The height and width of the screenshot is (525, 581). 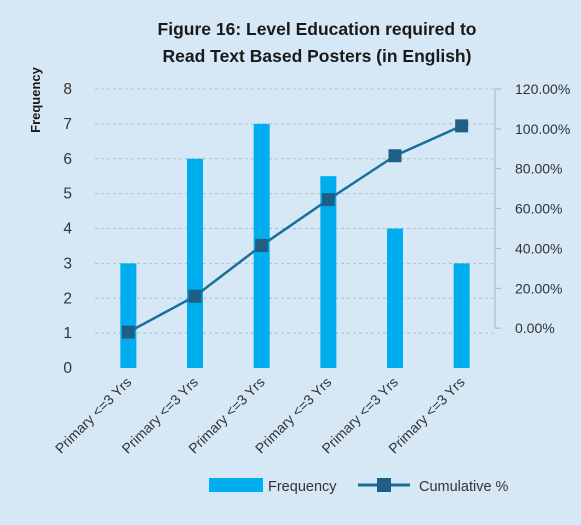 I want to click on y-axis-left: 0 1 2 3 4 5 6 7 8, so click(x=67, y=229).